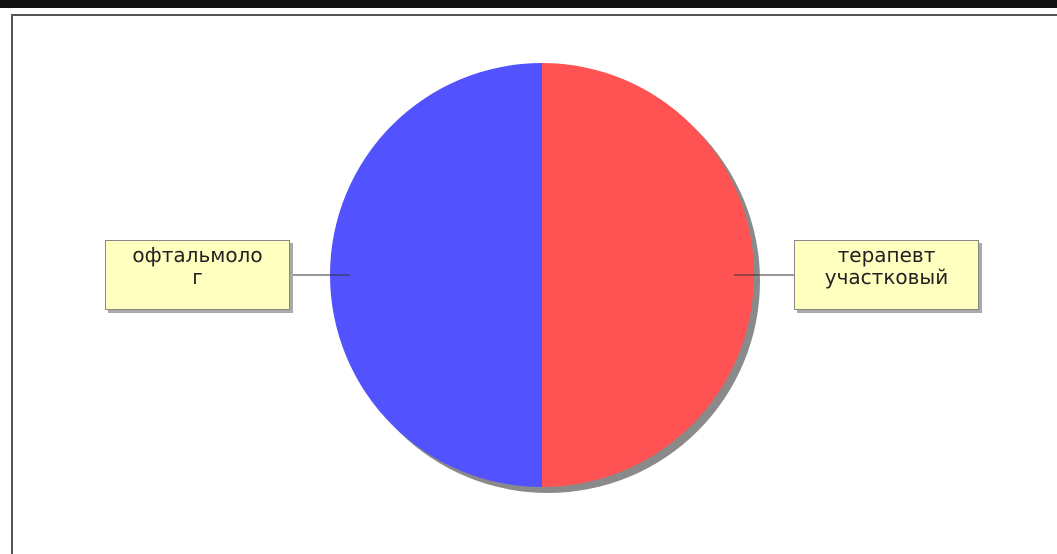 The width and height of the screenshot is (1057, 554). Describe the element at coordinates (197, 275) in the screenshot. I see `slice-label-ophthalmologist: офтальмоло г` at that location.